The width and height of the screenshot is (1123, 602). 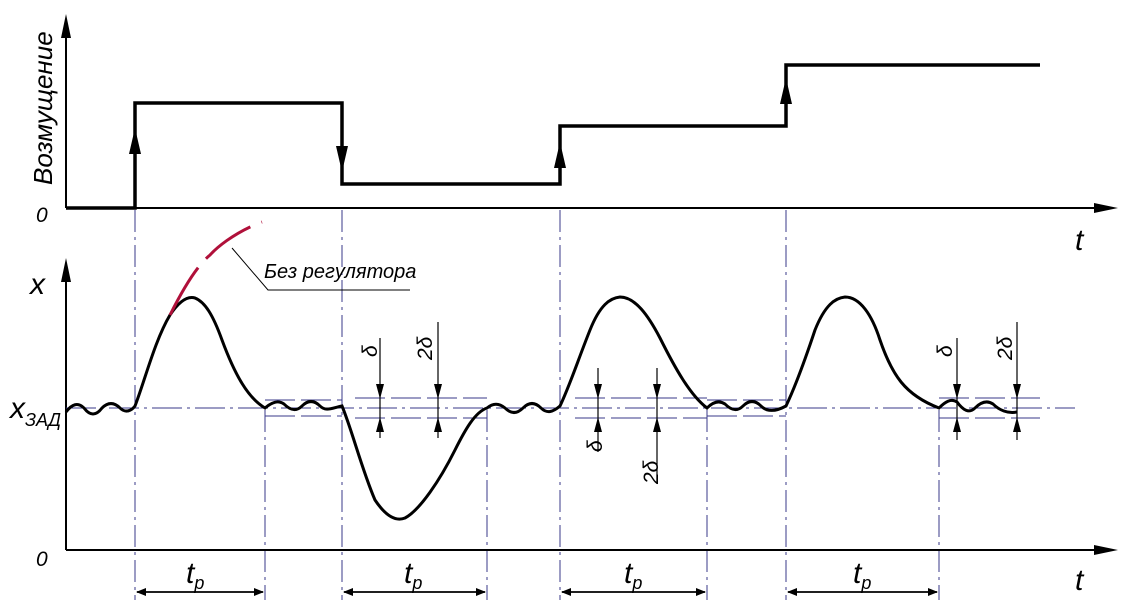 I want to click on annotation-leader, so click(x=320, y=269).